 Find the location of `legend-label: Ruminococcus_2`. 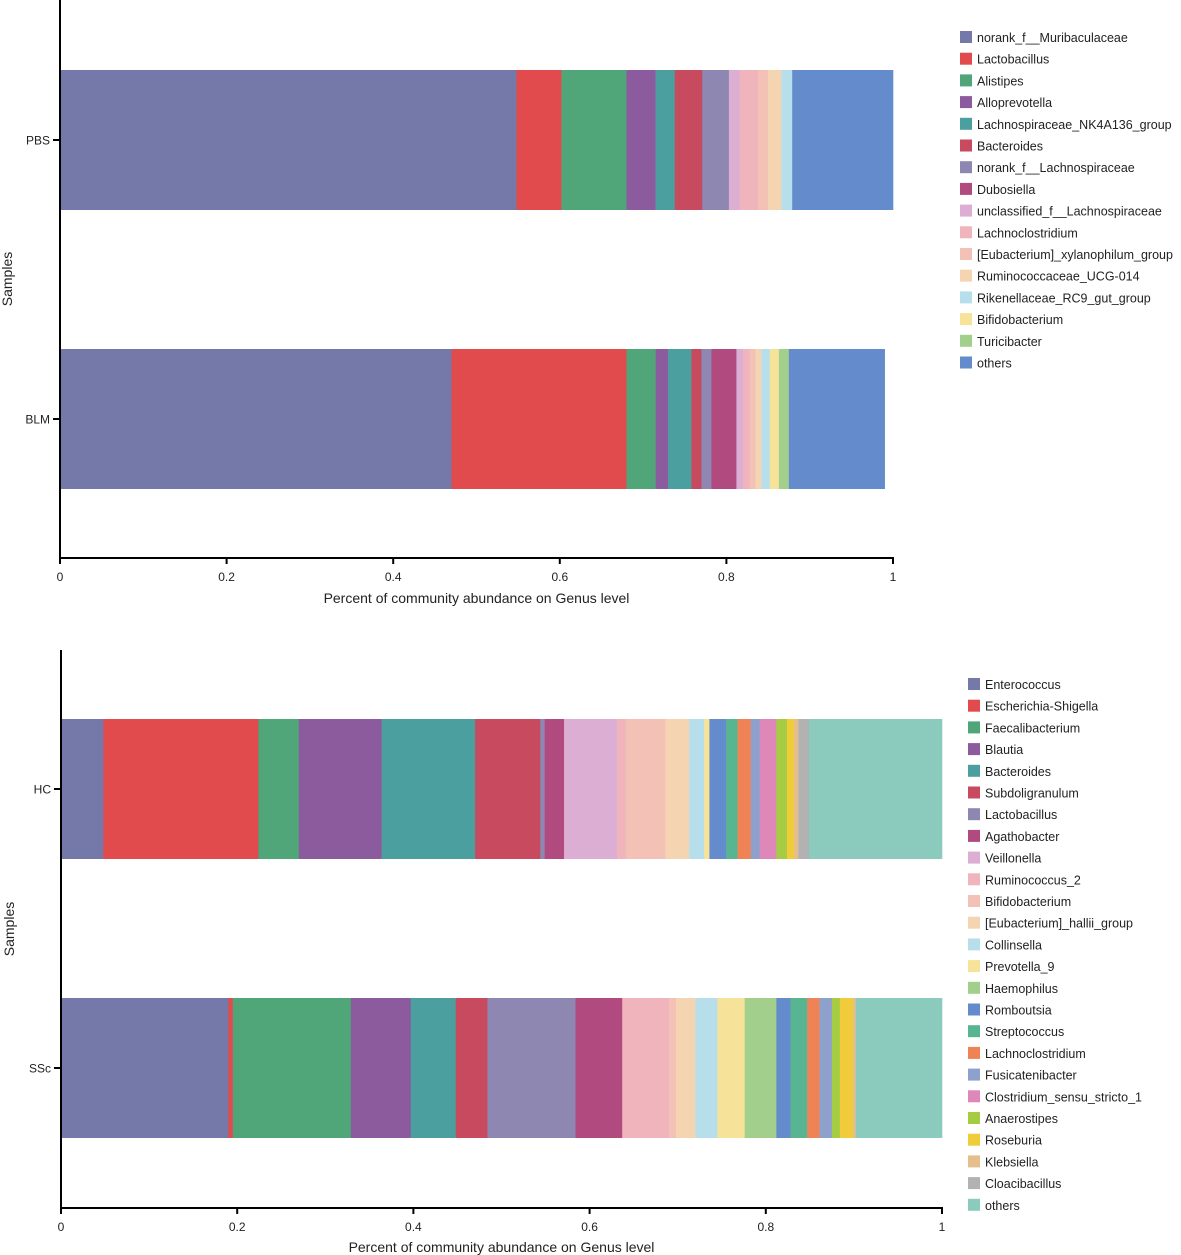

legend-label: Ruminococcus_2 is located at coordinates (1033, 880).